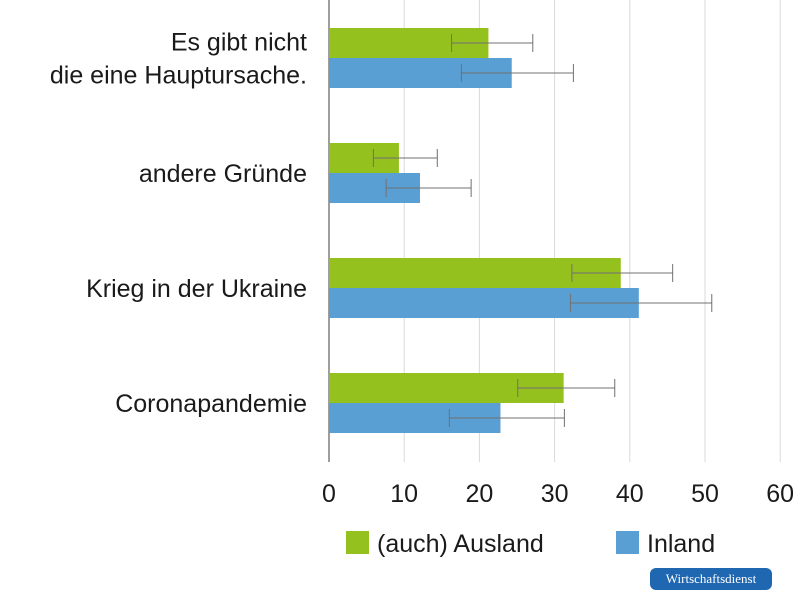 This screenshot has height=596, width=800. What do you see at coordinates (178, 76) in the screenshot?
I see `category-label: die eine Hauptursache.` at bounding box center [178, 76].